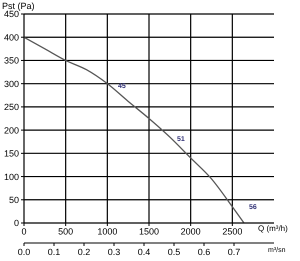  What do you see at coordinates (174, 252) in the screenshot?
I see `x2-tick-label: 0.5` at bounding box center [174, 252].